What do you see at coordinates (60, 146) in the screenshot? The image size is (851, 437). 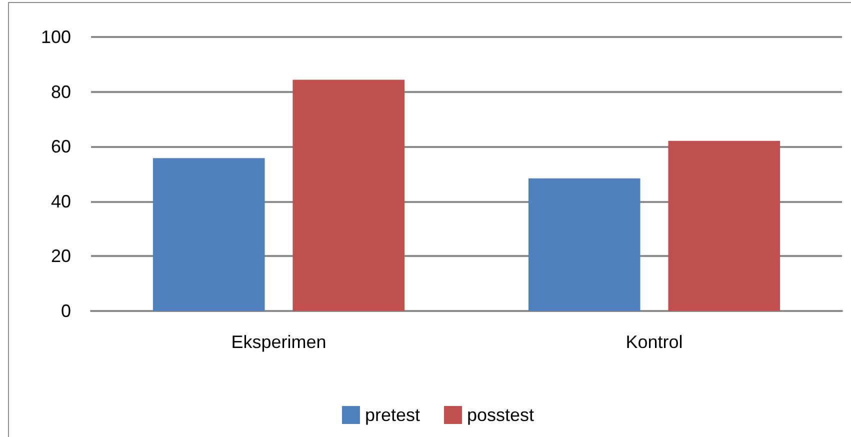 I see `y-tick-label: 60` at bounding box center [60, 146].